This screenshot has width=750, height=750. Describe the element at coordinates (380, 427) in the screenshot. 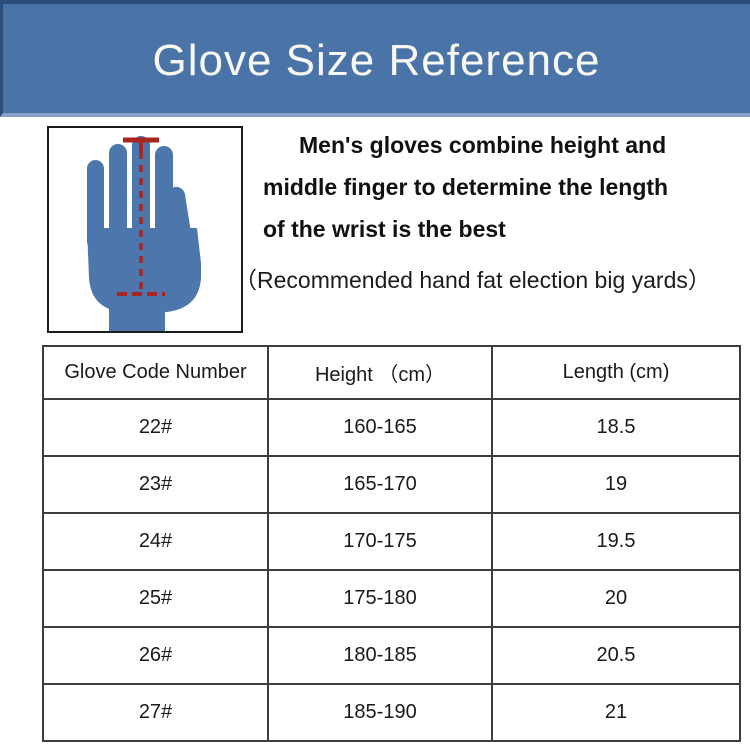

I see `cell-height: 160-165` at that location.